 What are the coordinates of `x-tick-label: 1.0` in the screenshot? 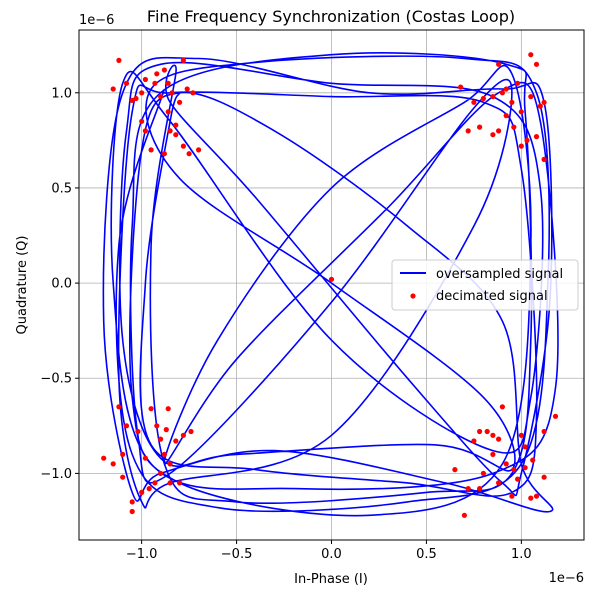 It's located at (521, 554).